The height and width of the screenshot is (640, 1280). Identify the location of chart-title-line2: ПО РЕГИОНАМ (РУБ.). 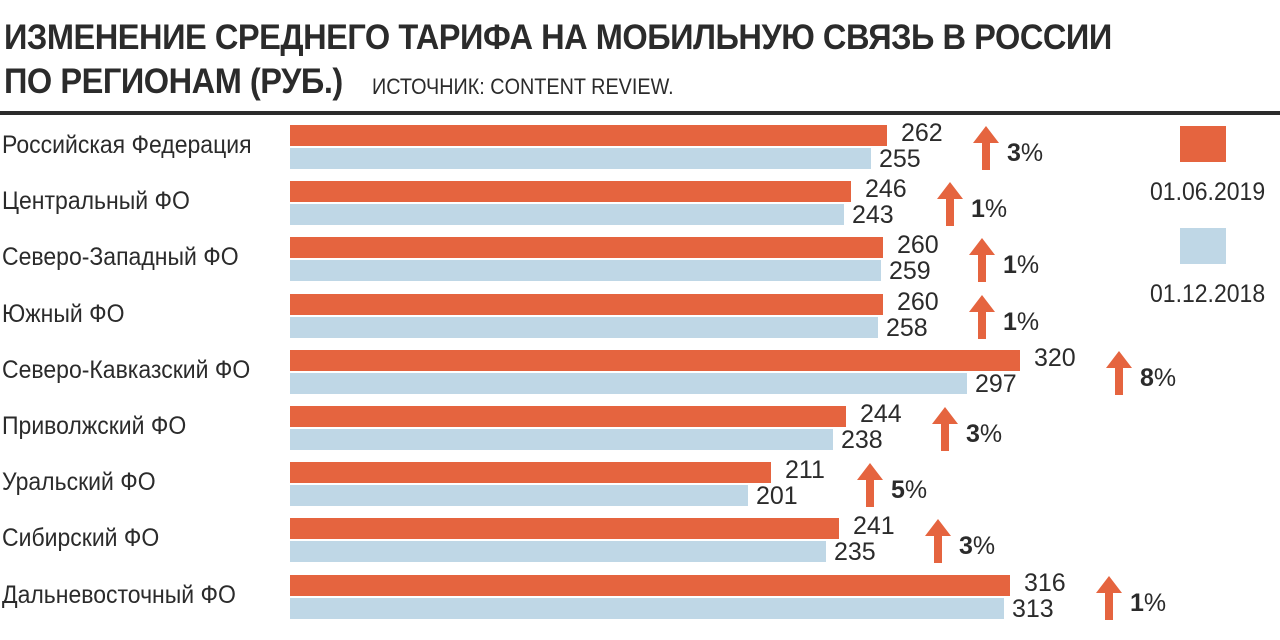
(173, 81).